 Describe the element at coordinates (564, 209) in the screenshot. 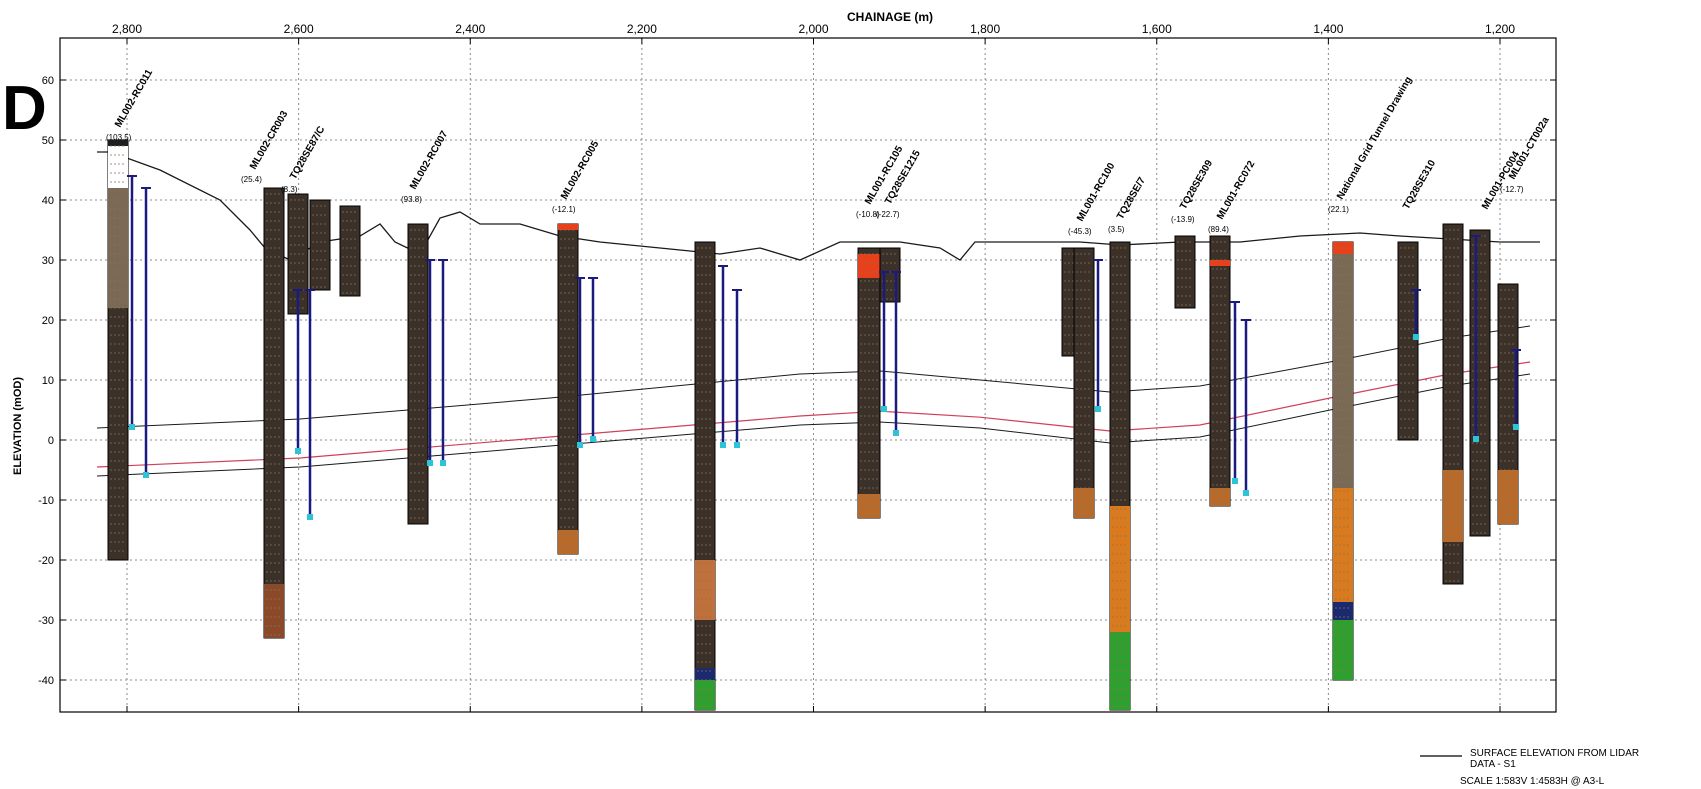

I see `borehole-value-label: (-12.1)` at that location.